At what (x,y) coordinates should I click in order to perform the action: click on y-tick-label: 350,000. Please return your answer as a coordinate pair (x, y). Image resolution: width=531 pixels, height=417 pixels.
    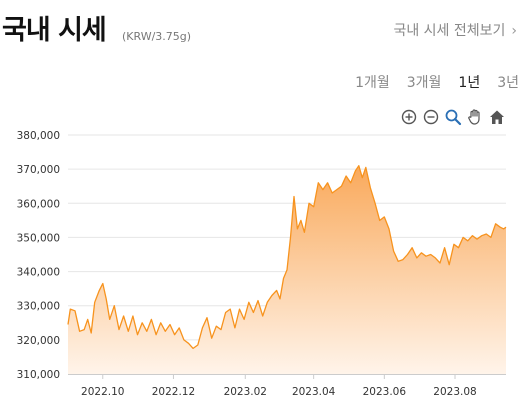
    Looking at the image, I should click on (38, 238).